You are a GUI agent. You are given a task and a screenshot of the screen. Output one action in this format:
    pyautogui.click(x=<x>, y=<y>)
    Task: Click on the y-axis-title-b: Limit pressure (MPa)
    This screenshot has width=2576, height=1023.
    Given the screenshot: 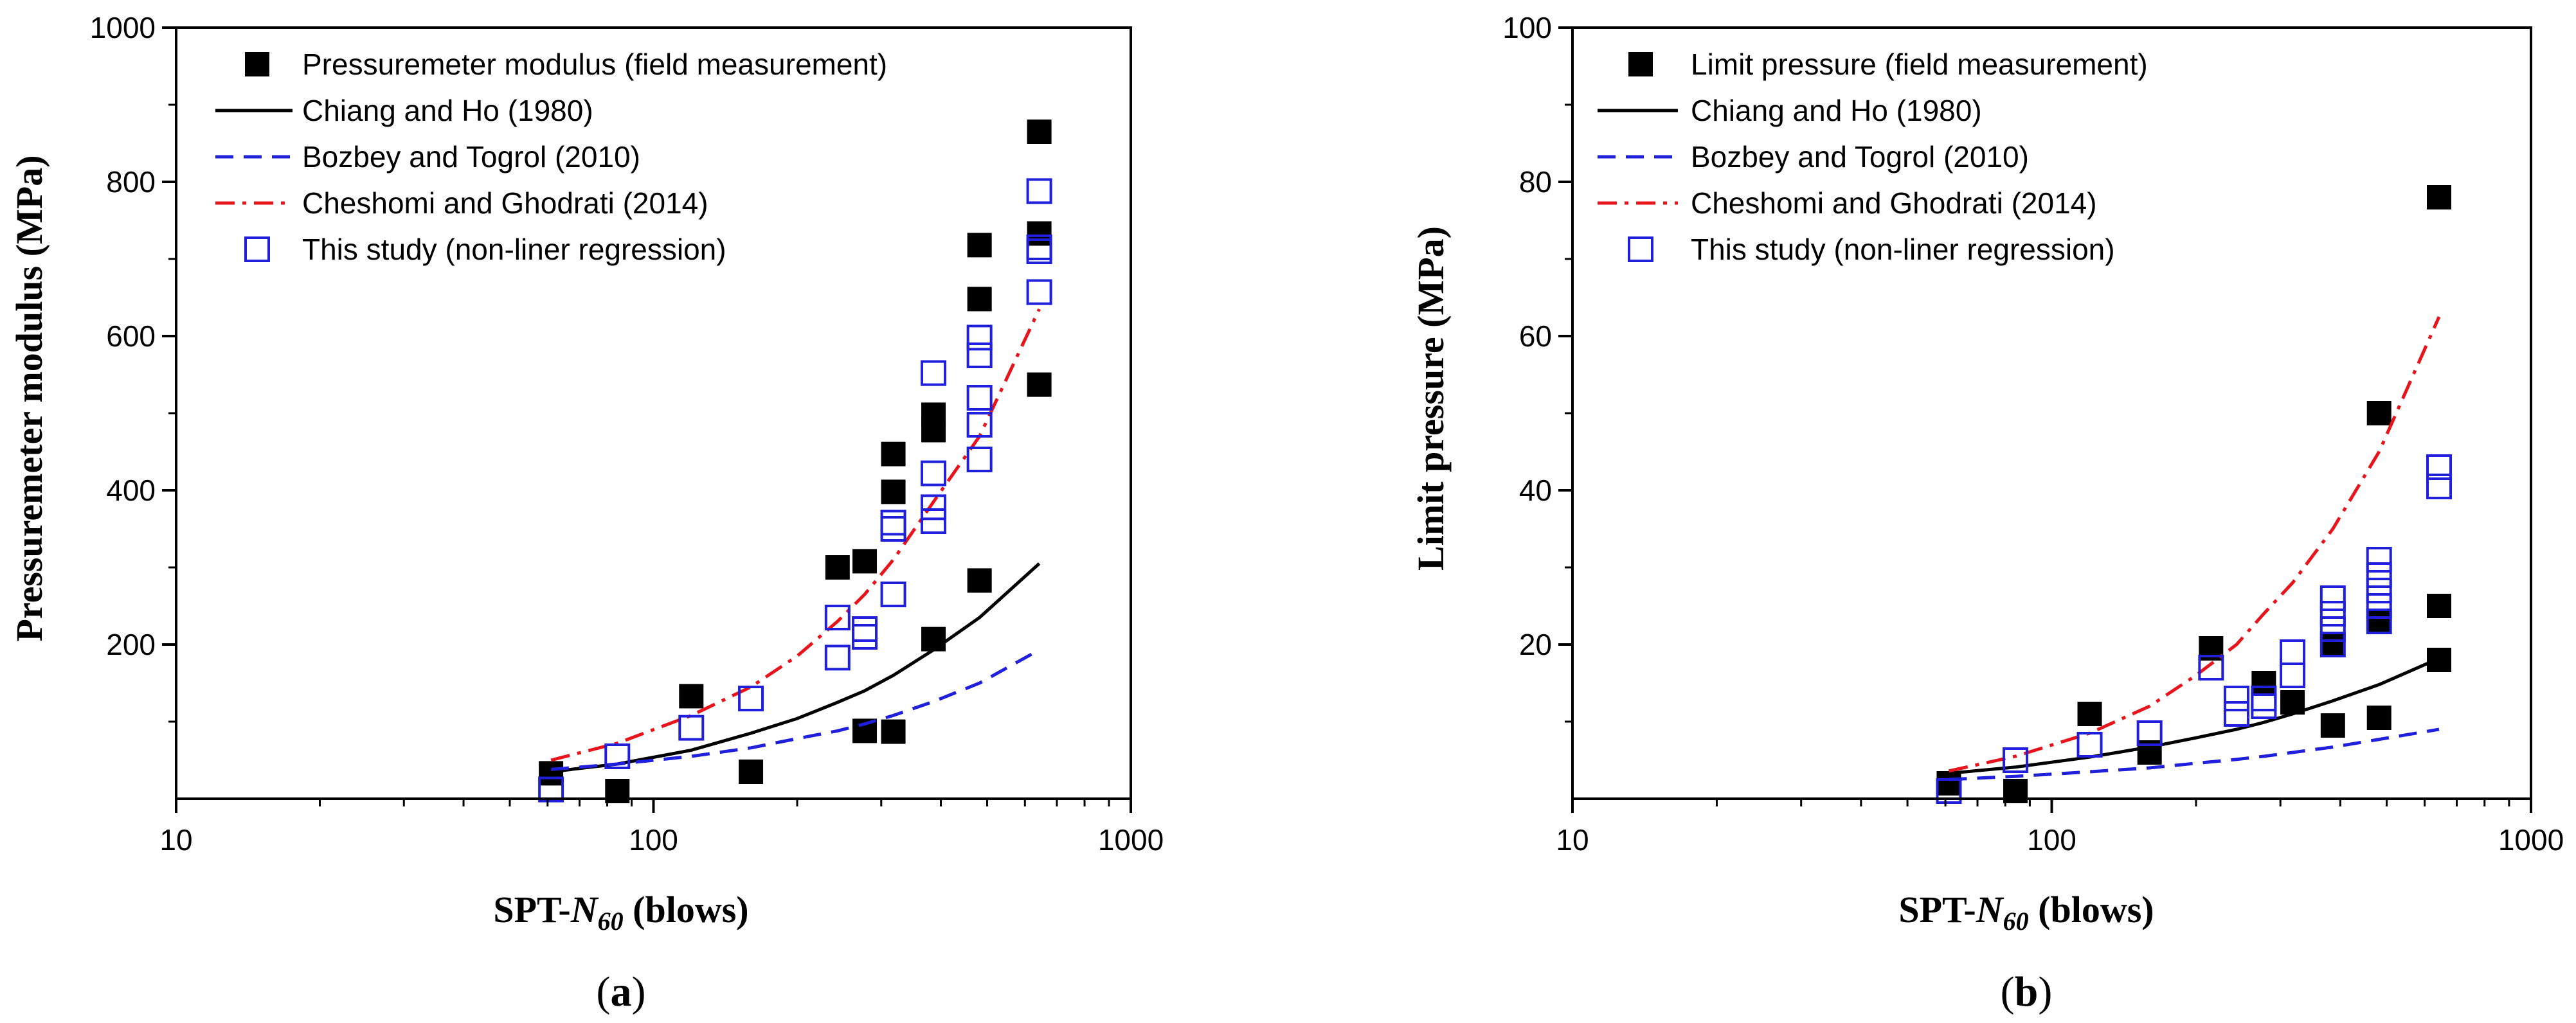 What is the action you would take?
    pyautogui.click(x=1431, y=398)
    